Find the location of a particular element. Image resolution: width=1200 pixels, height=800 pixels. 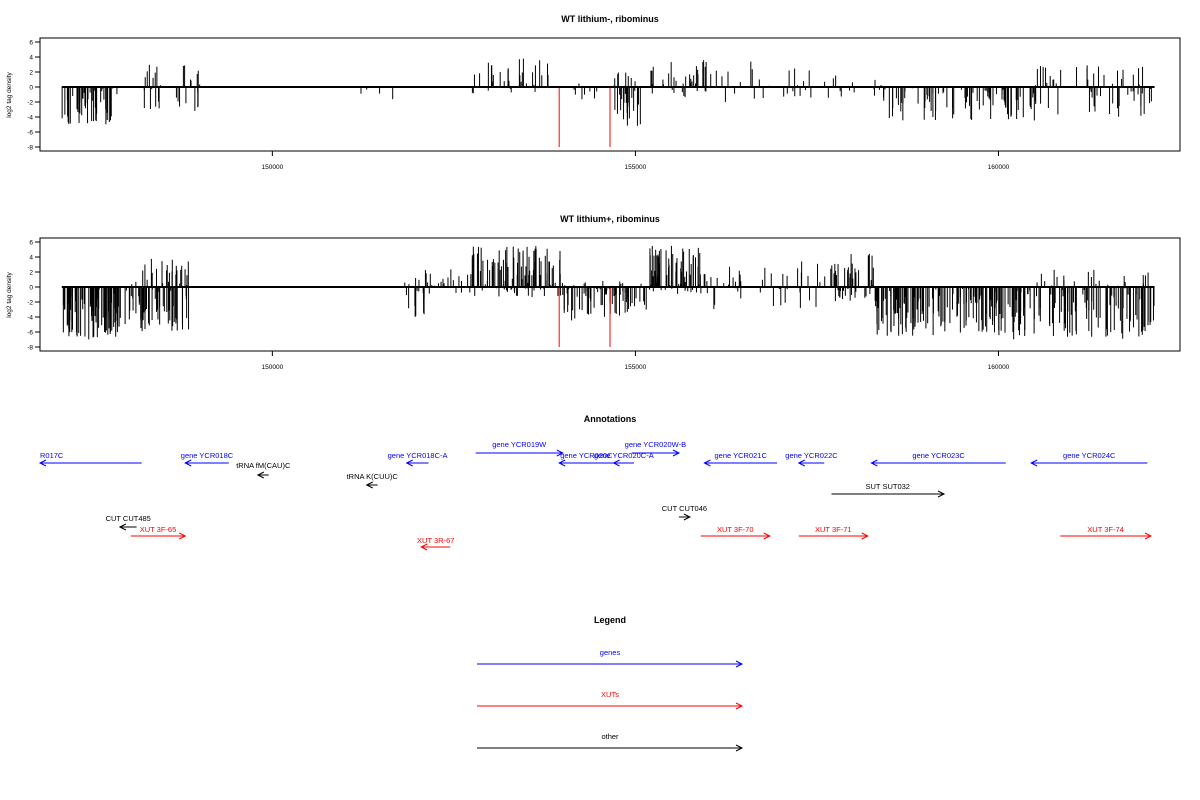

legend-items: genes XUTs other is located at coordinates (610, 700).